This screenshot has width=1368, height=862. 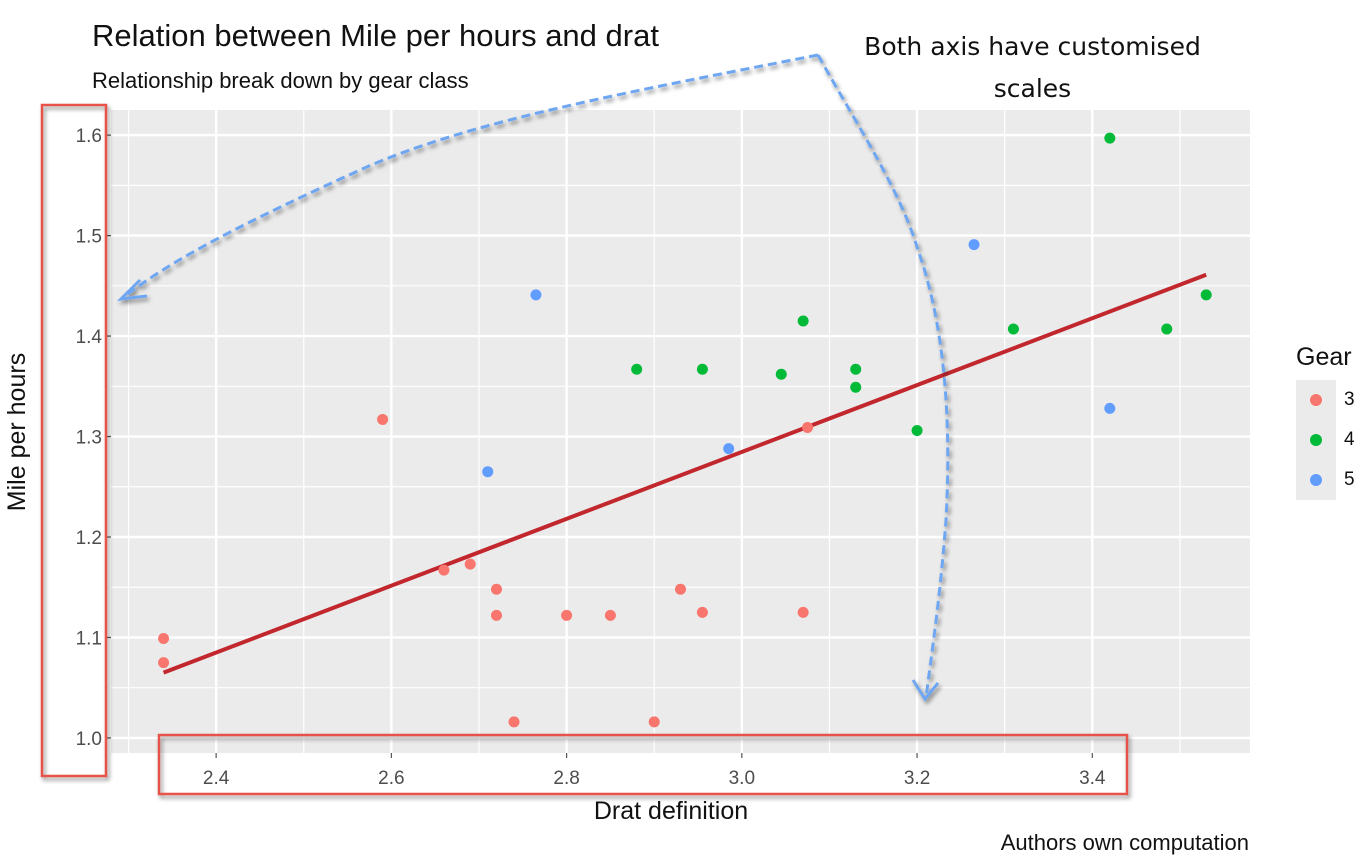 What do you see at coordinates (89, 538) in the screenshot?
I see `y-tick-label: 1.2` at bounding box center [89, 538].